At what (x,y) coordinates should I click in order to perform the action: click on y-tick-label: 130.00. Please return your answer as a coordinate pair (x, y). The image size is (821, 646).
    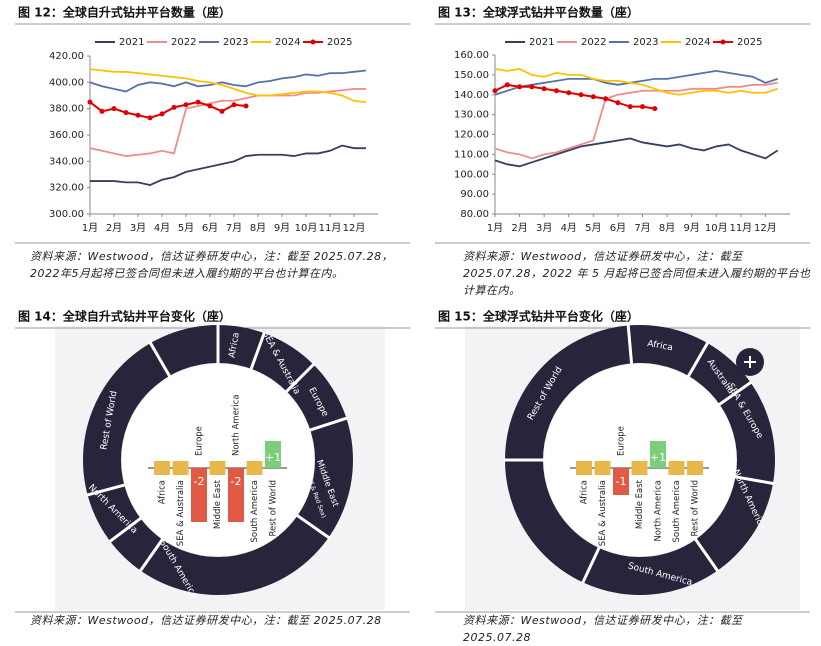
    Looking at the image, I should click on (471, 115).